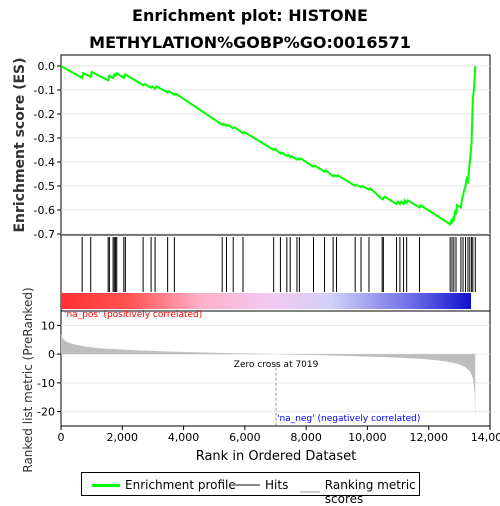 The width and height of the screenshot is (500, 506). What do you see at coordinates (276, 485) in the screenshot?
I see `legend-label-hits: Hits` at bounding box center [276, 485].